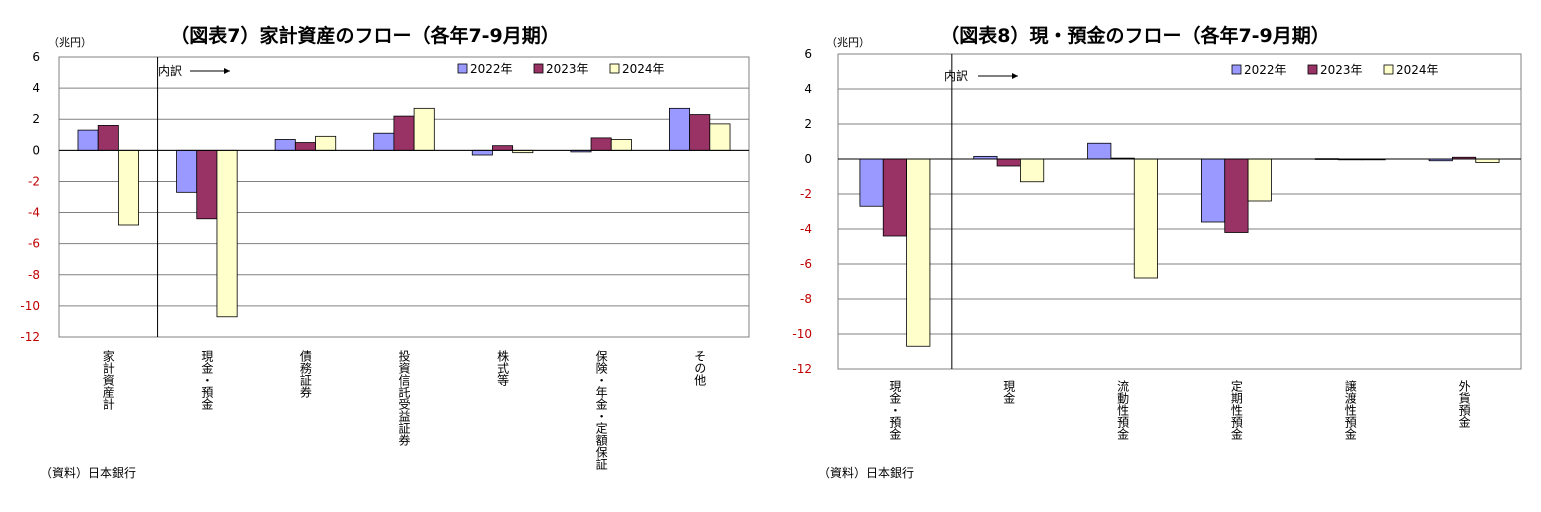 This screenshot has height=512, width=1541. What do you see at coordinates (503, 148) in the screenshot?
I see `bar-2023年-株式等` at bounding box center [503, 148].